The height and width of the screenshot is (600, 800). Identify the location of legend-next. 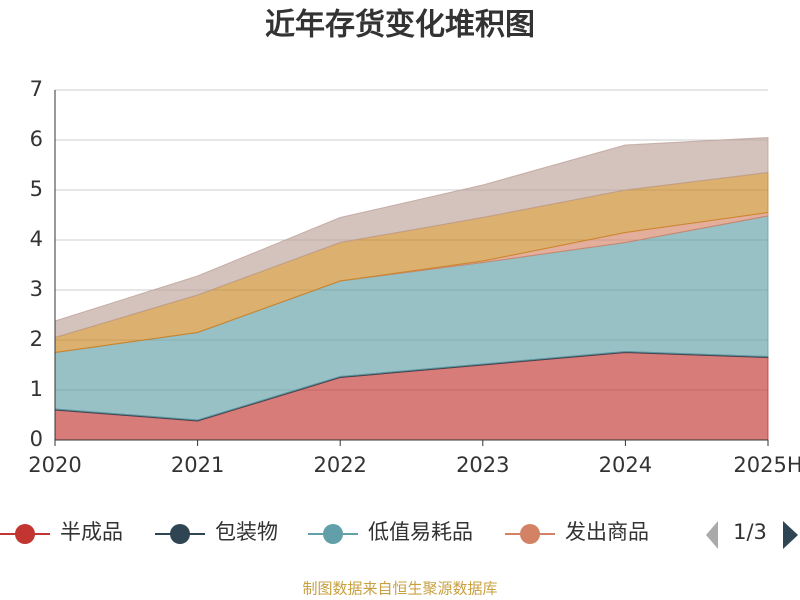
(790, 535).